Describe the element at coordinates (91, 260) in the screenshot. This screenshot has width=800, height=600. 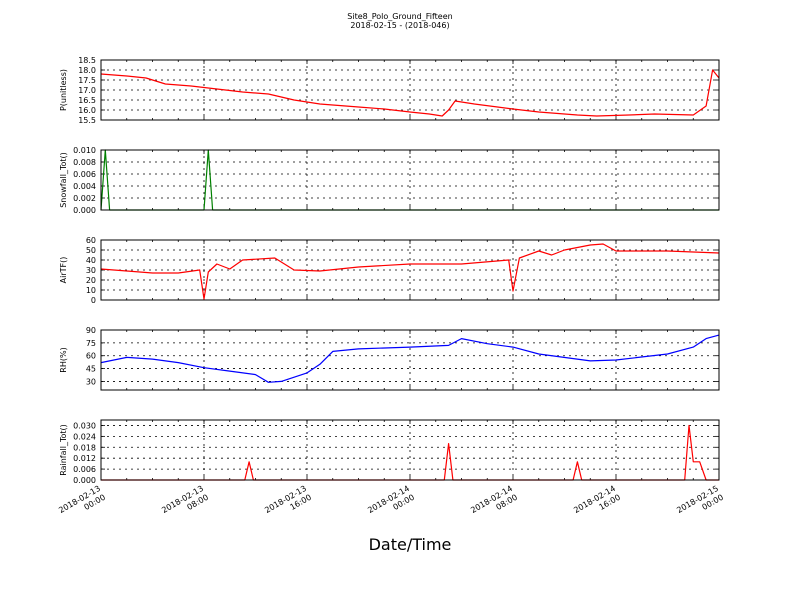
I see `y-tick-label: 40` at that location.